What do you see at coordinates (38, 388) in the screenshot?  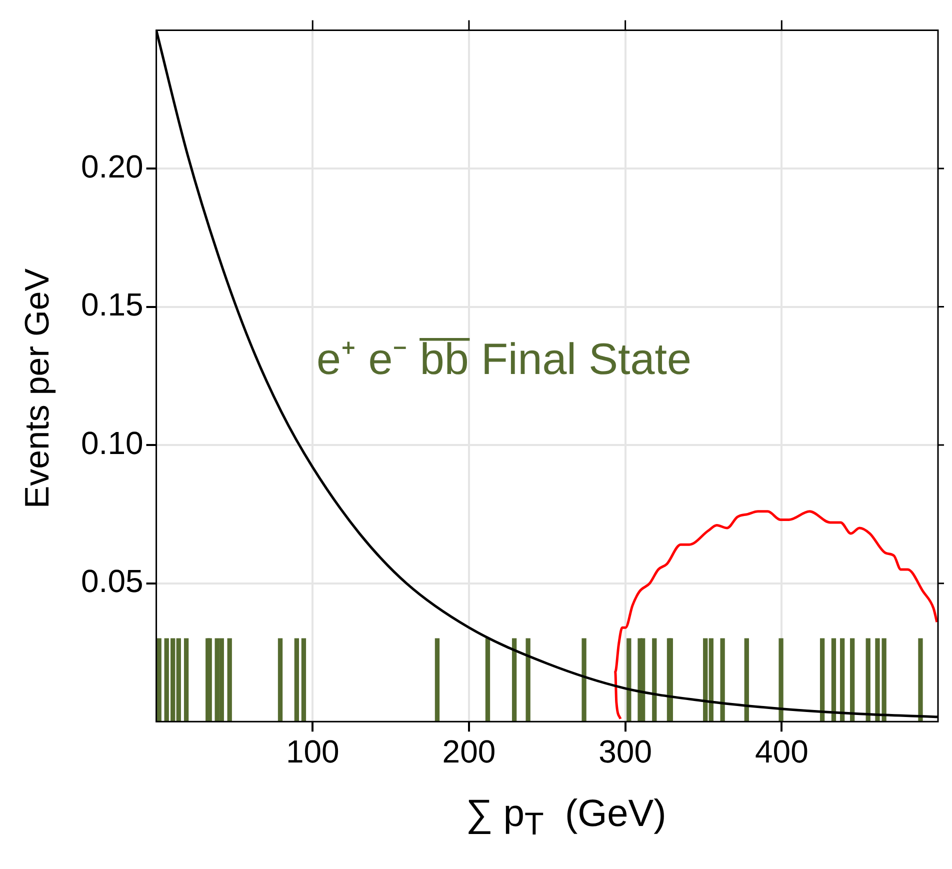 I see `y-axis-title: Events per GeV` at bounding box center [38, 388].